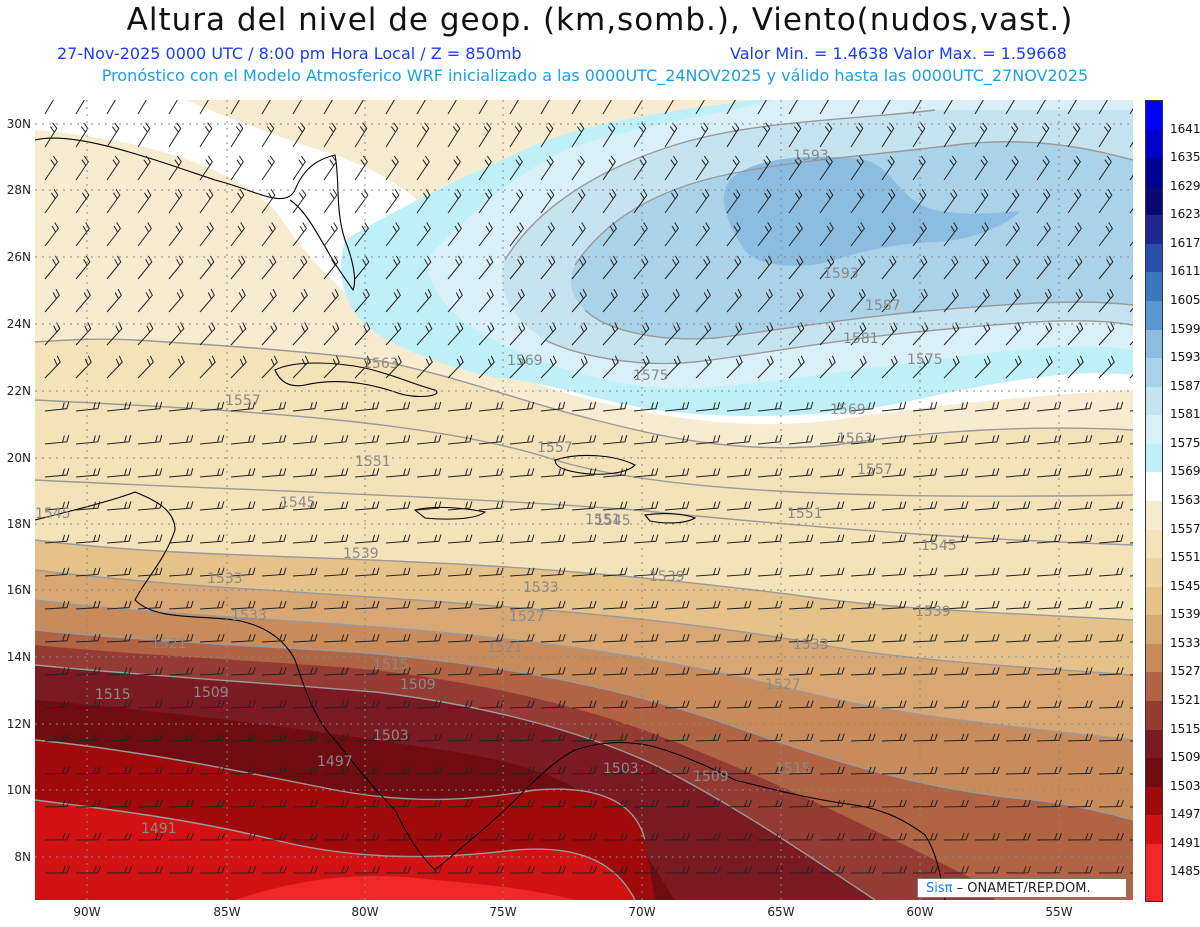 The width and height of the screenshot is (1200, 927). Describe the element at coordinates (18, 391) in the screenshot. I see `lat-label: 22N` at that location.